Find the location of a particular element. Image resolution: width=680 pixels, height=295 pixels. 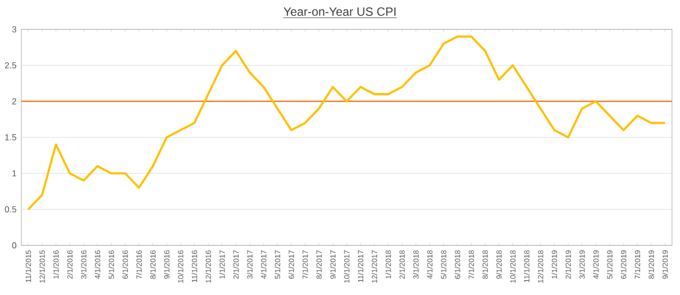

y-tick-label: 2 is located at coordinates (14, 101).